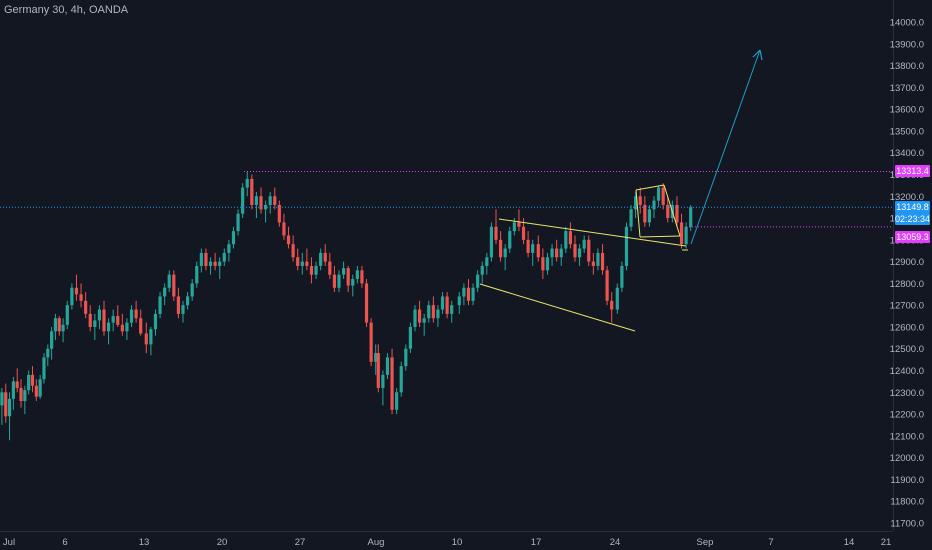 Image resolution: width=932 pixels, height=550 pixels. I want to click on price-tick-label: 13400.0, so click(907, 153).